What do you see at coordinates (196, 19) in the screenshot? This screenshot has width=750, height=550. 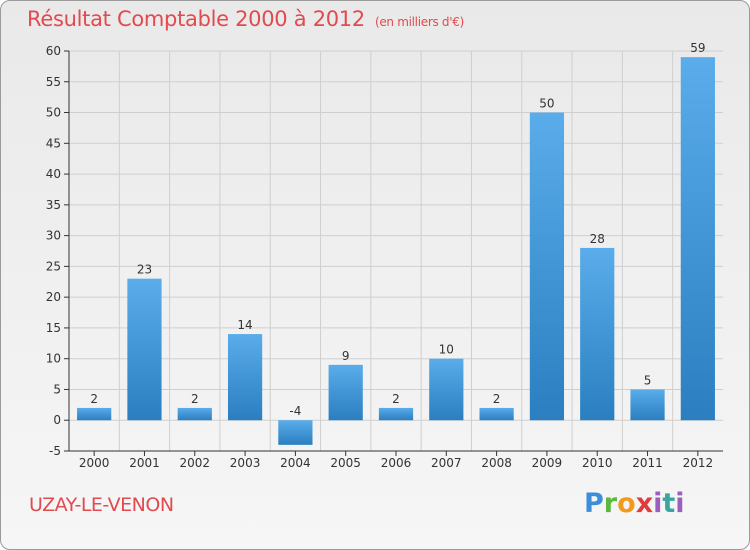 I see `chart-title-text: Résultat Comptable 2000 à 2012` at bounding box center [196, 19].